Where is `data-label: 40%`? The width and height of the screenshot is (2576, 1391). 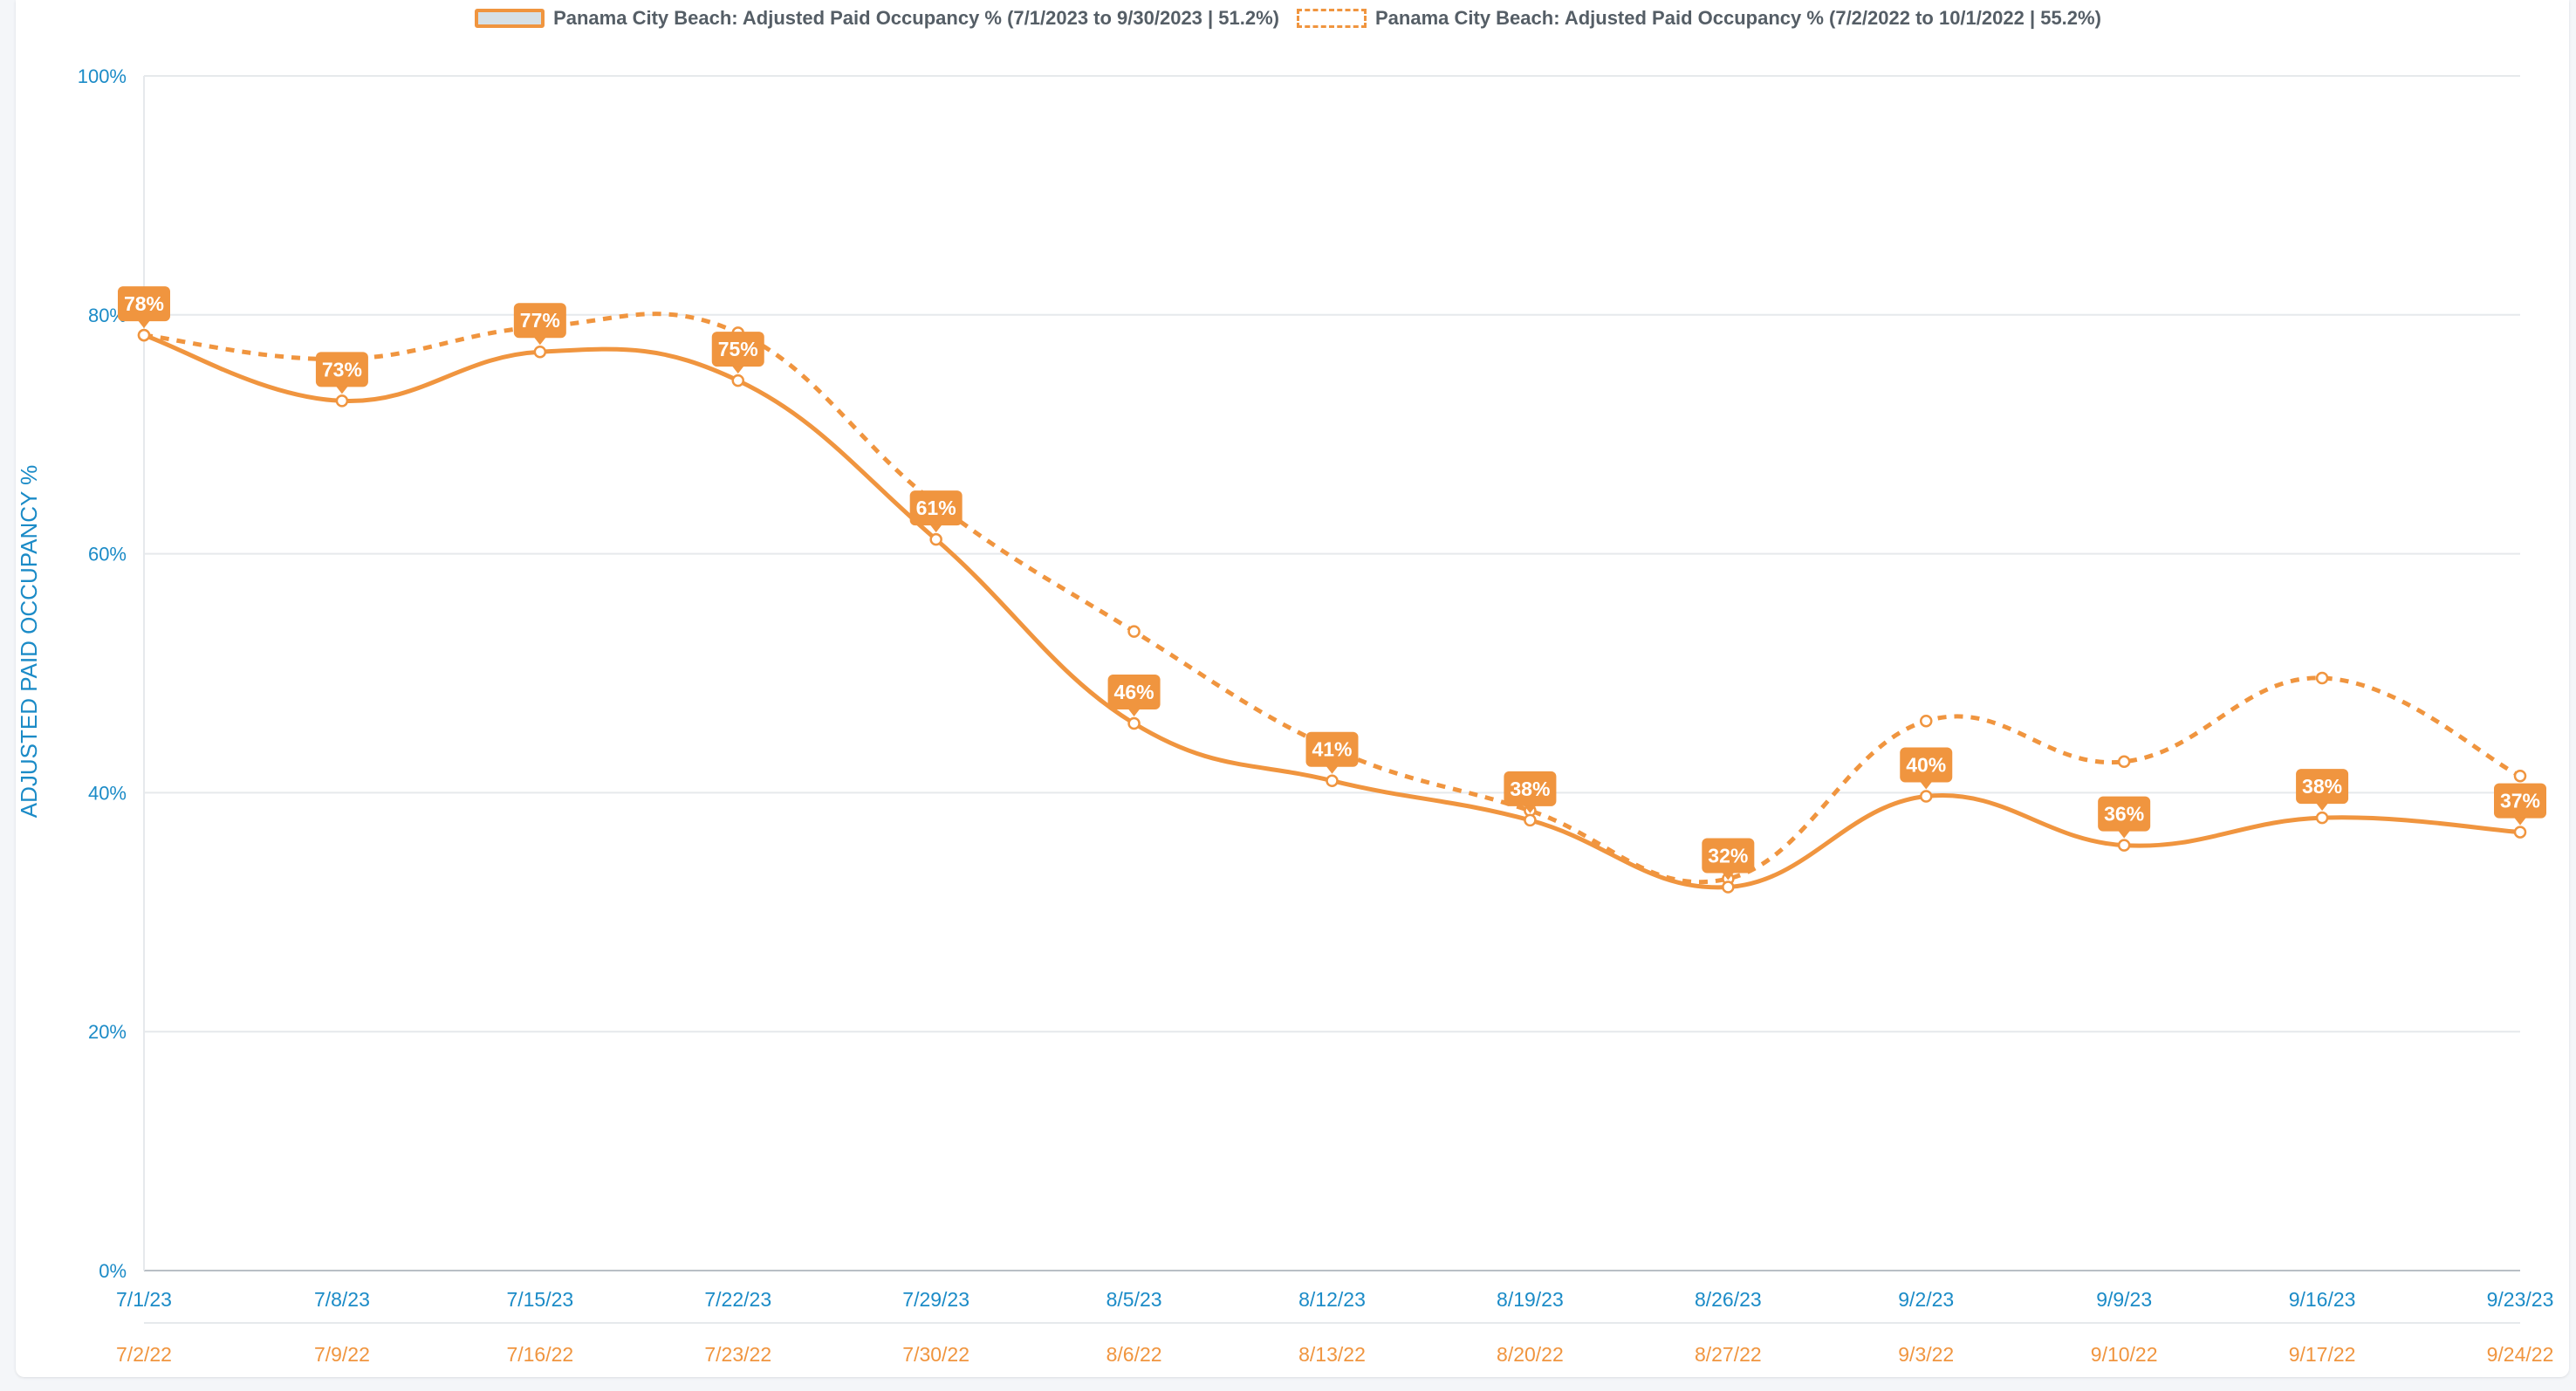 data-label: 40% is located at coordinates (1927, 768).